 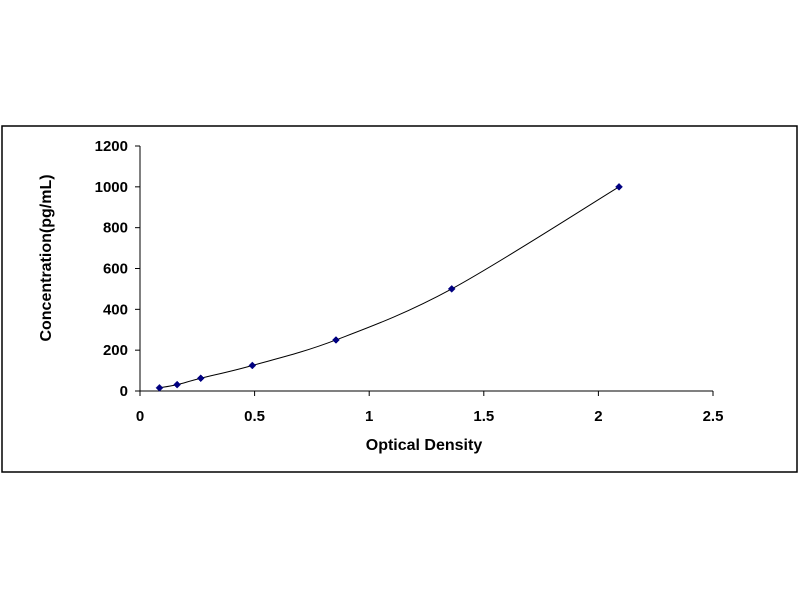 What do you see at coordinates (124, 391) in the screenshot?
I see `y-tick-label: 0` at bounding box center [124, 391].